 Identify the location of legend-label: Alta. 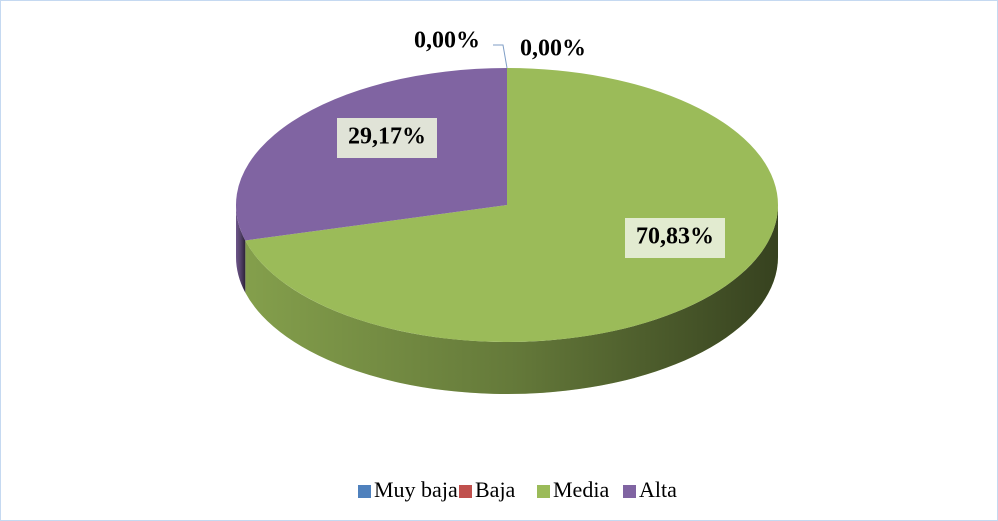
(658, 489).